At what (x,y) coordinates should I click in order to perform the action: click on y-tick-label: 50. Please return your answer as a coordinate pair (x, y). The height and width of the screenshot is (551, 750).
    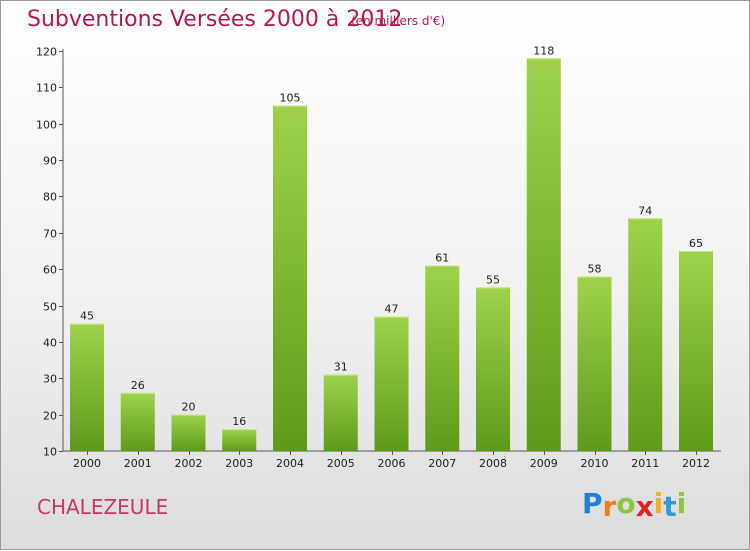
    Looking at the image, I should click on (50, 307).